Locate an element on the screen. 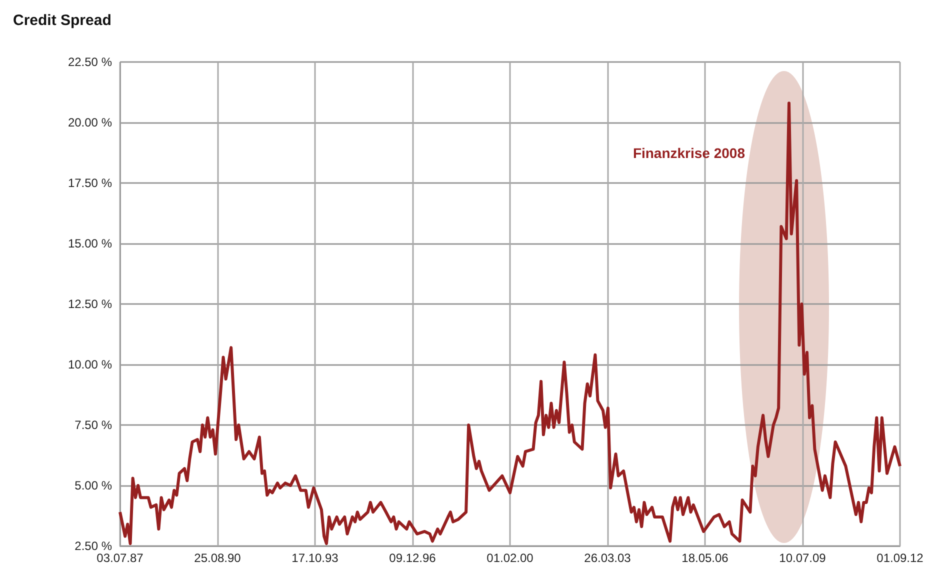  x-tick-label: 01.09.12 is located at coordinates (900, 558).